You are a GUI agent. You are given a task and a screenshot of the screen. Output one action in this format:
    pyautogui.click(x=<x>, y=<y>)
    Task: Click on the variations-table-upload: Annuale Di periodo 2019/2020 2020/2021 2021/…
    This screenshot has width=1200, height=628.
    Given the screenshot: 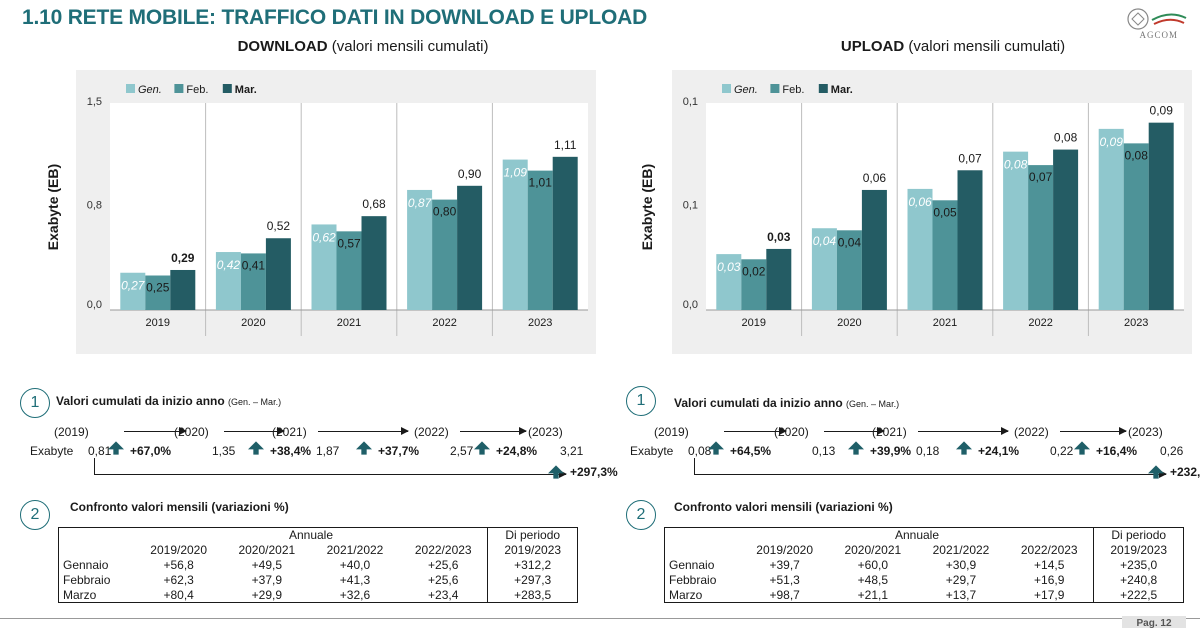 What is the action you would take?
    pyautogui.click(x=924, y=565)
    